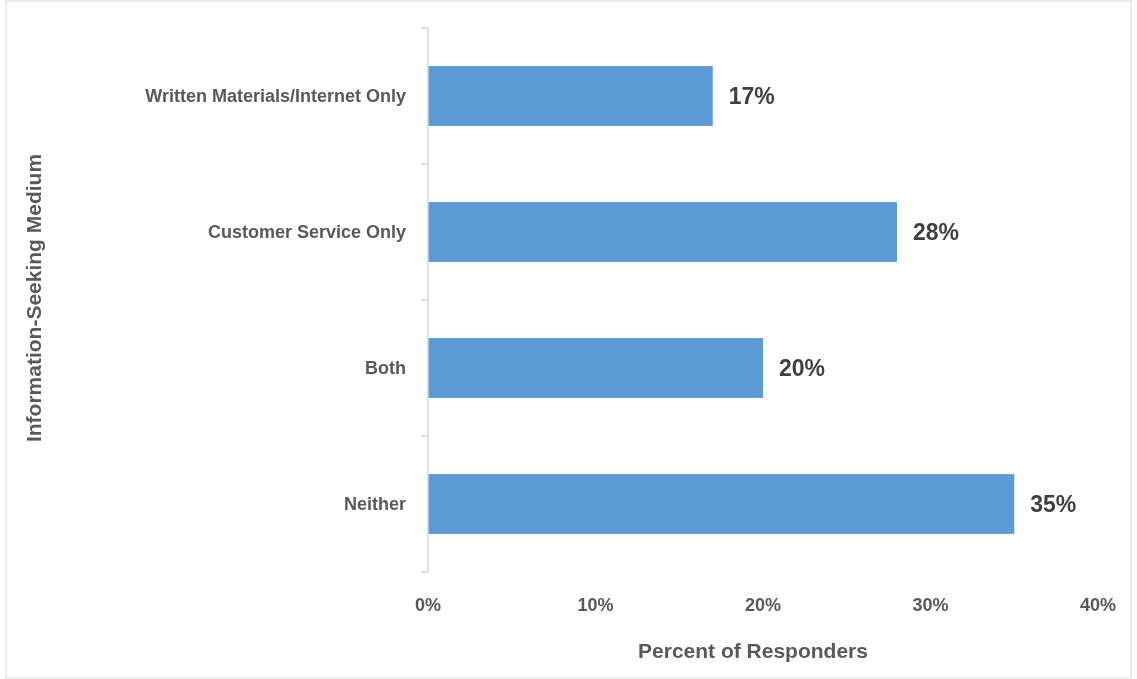 This screenshot has height=679, width=1137. I want to click on x-tick-label: 20%, so click(763, 605).